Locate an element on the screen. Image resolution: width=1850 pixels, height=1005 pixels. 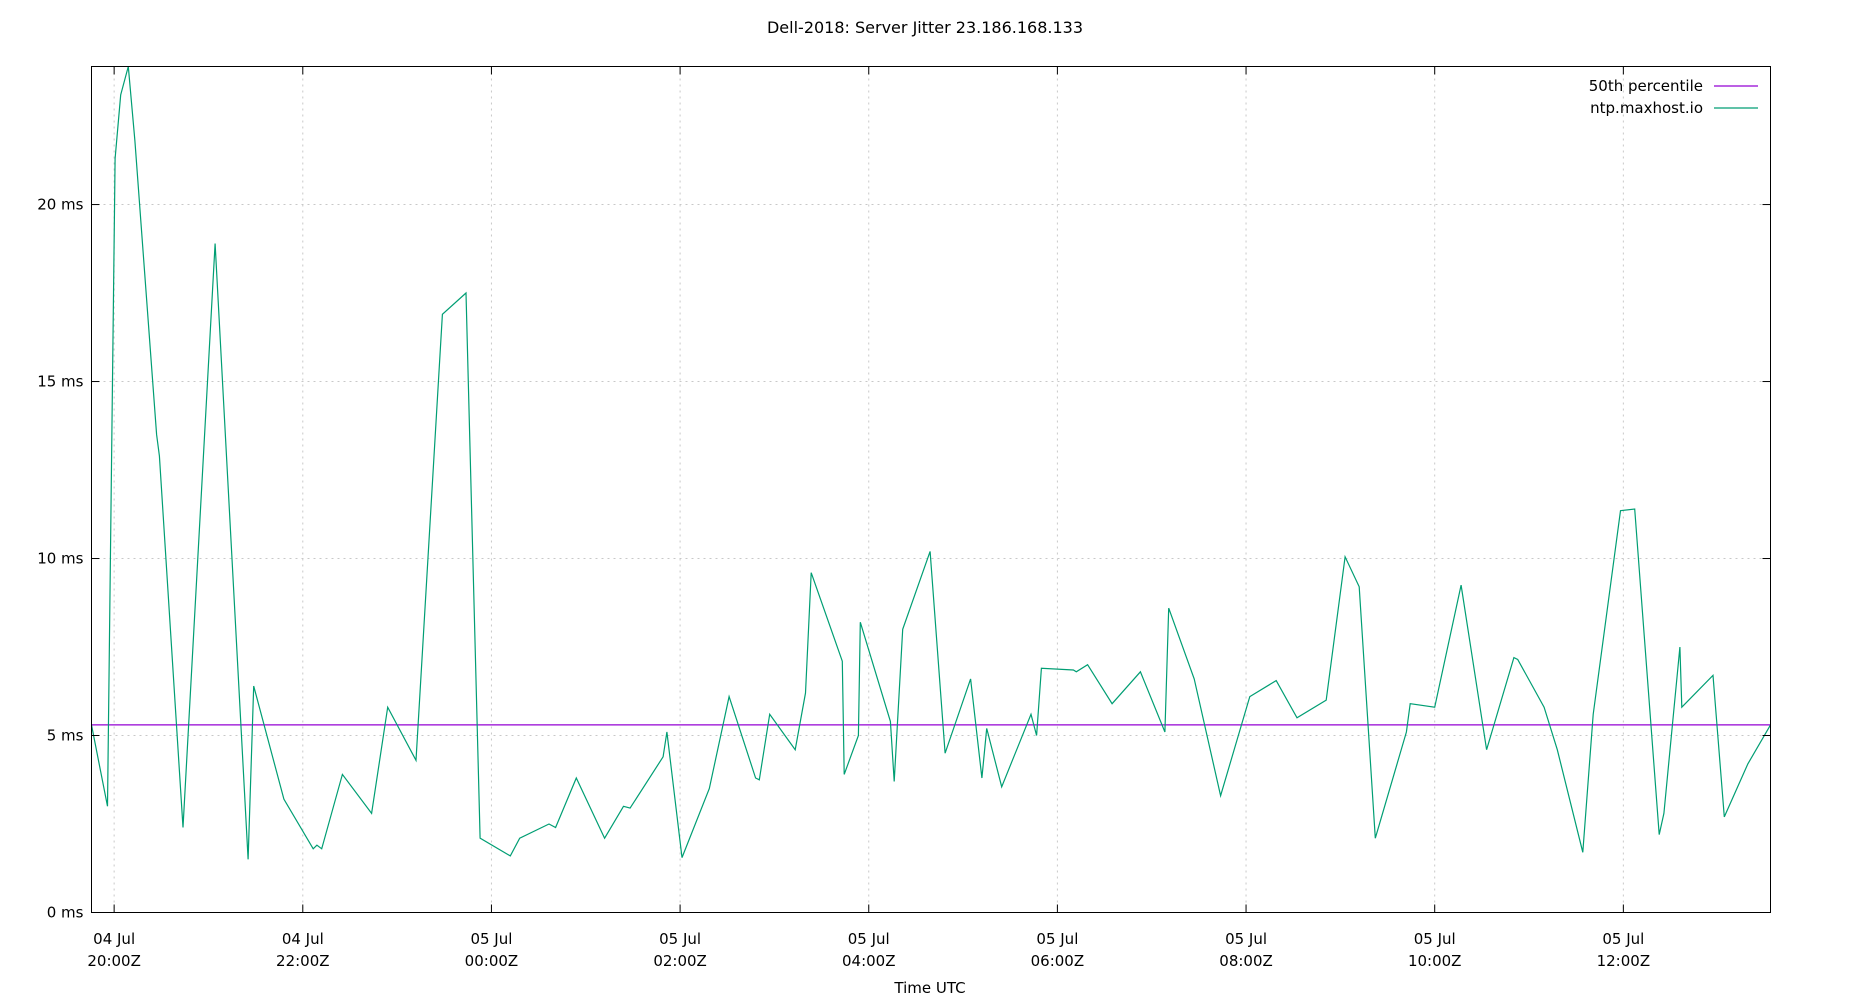
x-tick-label-time: 08:00Z is located at coordinates (1246, 961).